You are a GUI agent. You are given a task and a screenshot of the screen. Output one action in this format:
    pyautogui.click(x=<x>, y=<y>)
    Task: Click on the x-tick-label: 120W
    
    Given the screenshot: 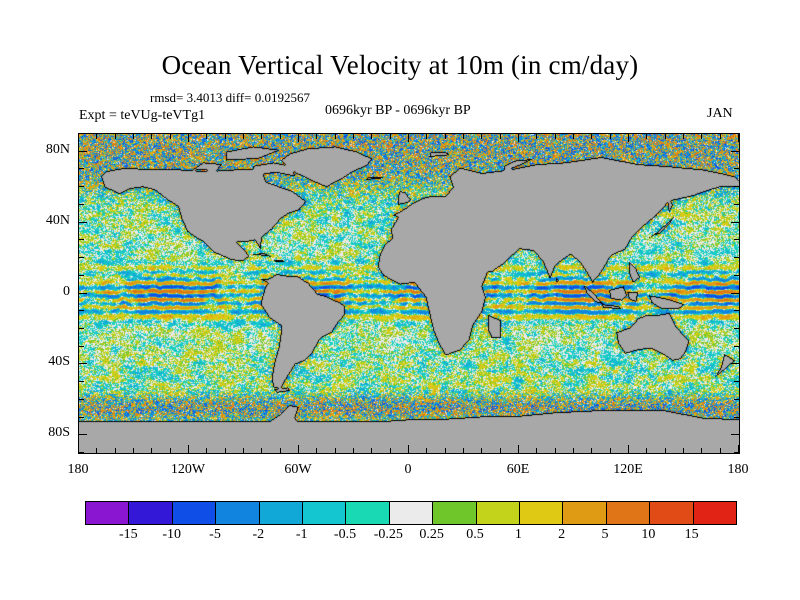 What is the action you would take?
    pyautogui.click(x=188, y=469)
    